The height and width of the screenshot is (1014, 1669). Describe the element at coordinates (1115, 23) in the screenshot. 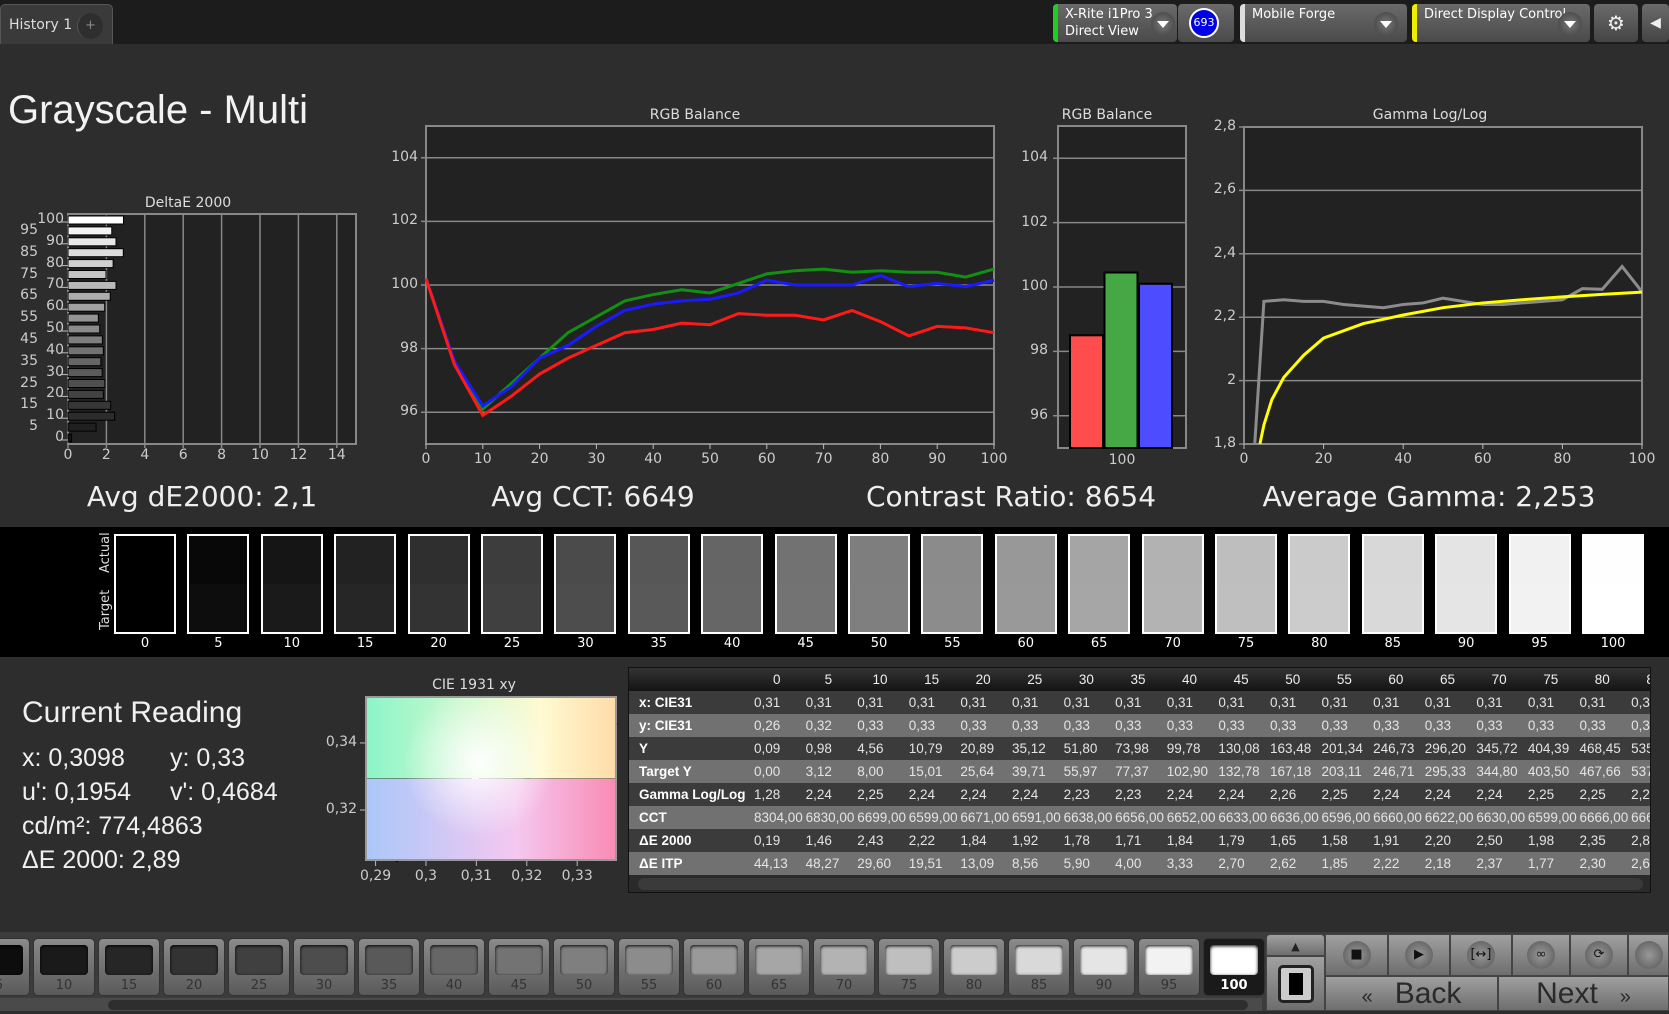

I see `meter-selector: X-Rite i1Pro 3 Direct View` at that location.